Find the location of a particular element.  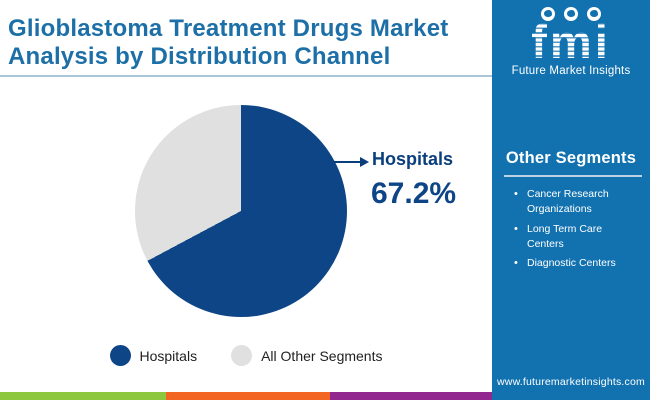

legend-item-hospitals: Hospitals is located at coordinates (153, 355).